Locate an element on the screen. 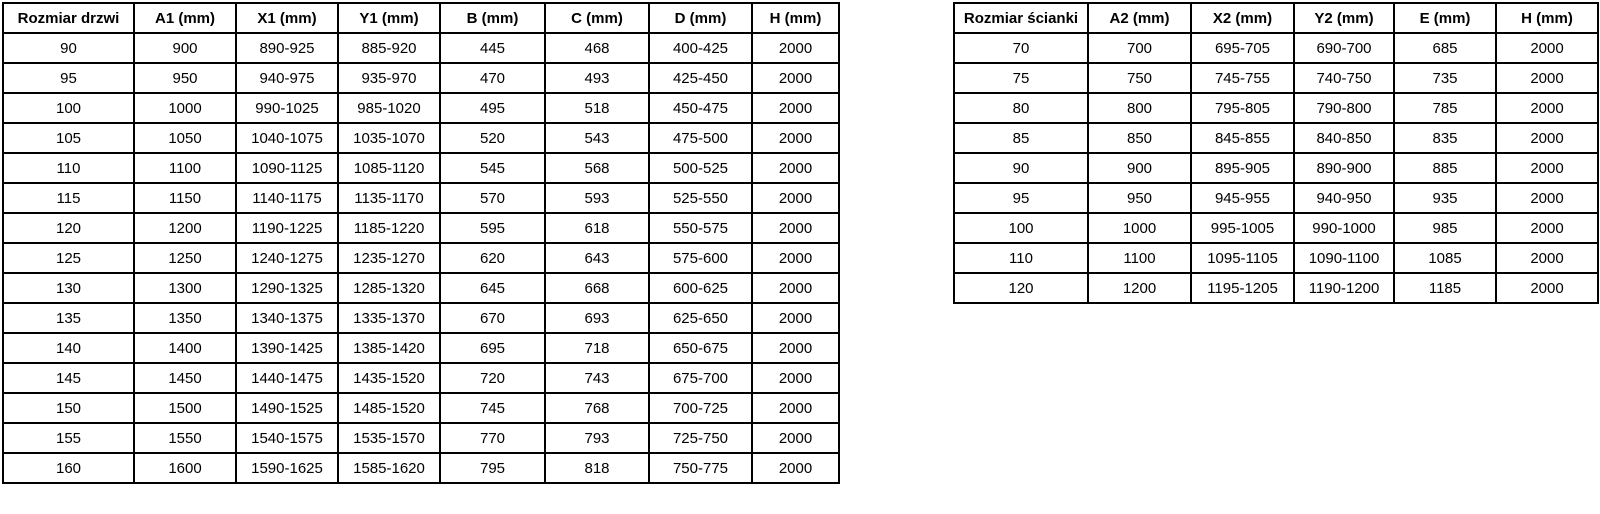 The width and height of the screenshot is (1600, 514). table-row: 95 950 945-955 940-950 935 2000 is located at coordinates (1276, 198).